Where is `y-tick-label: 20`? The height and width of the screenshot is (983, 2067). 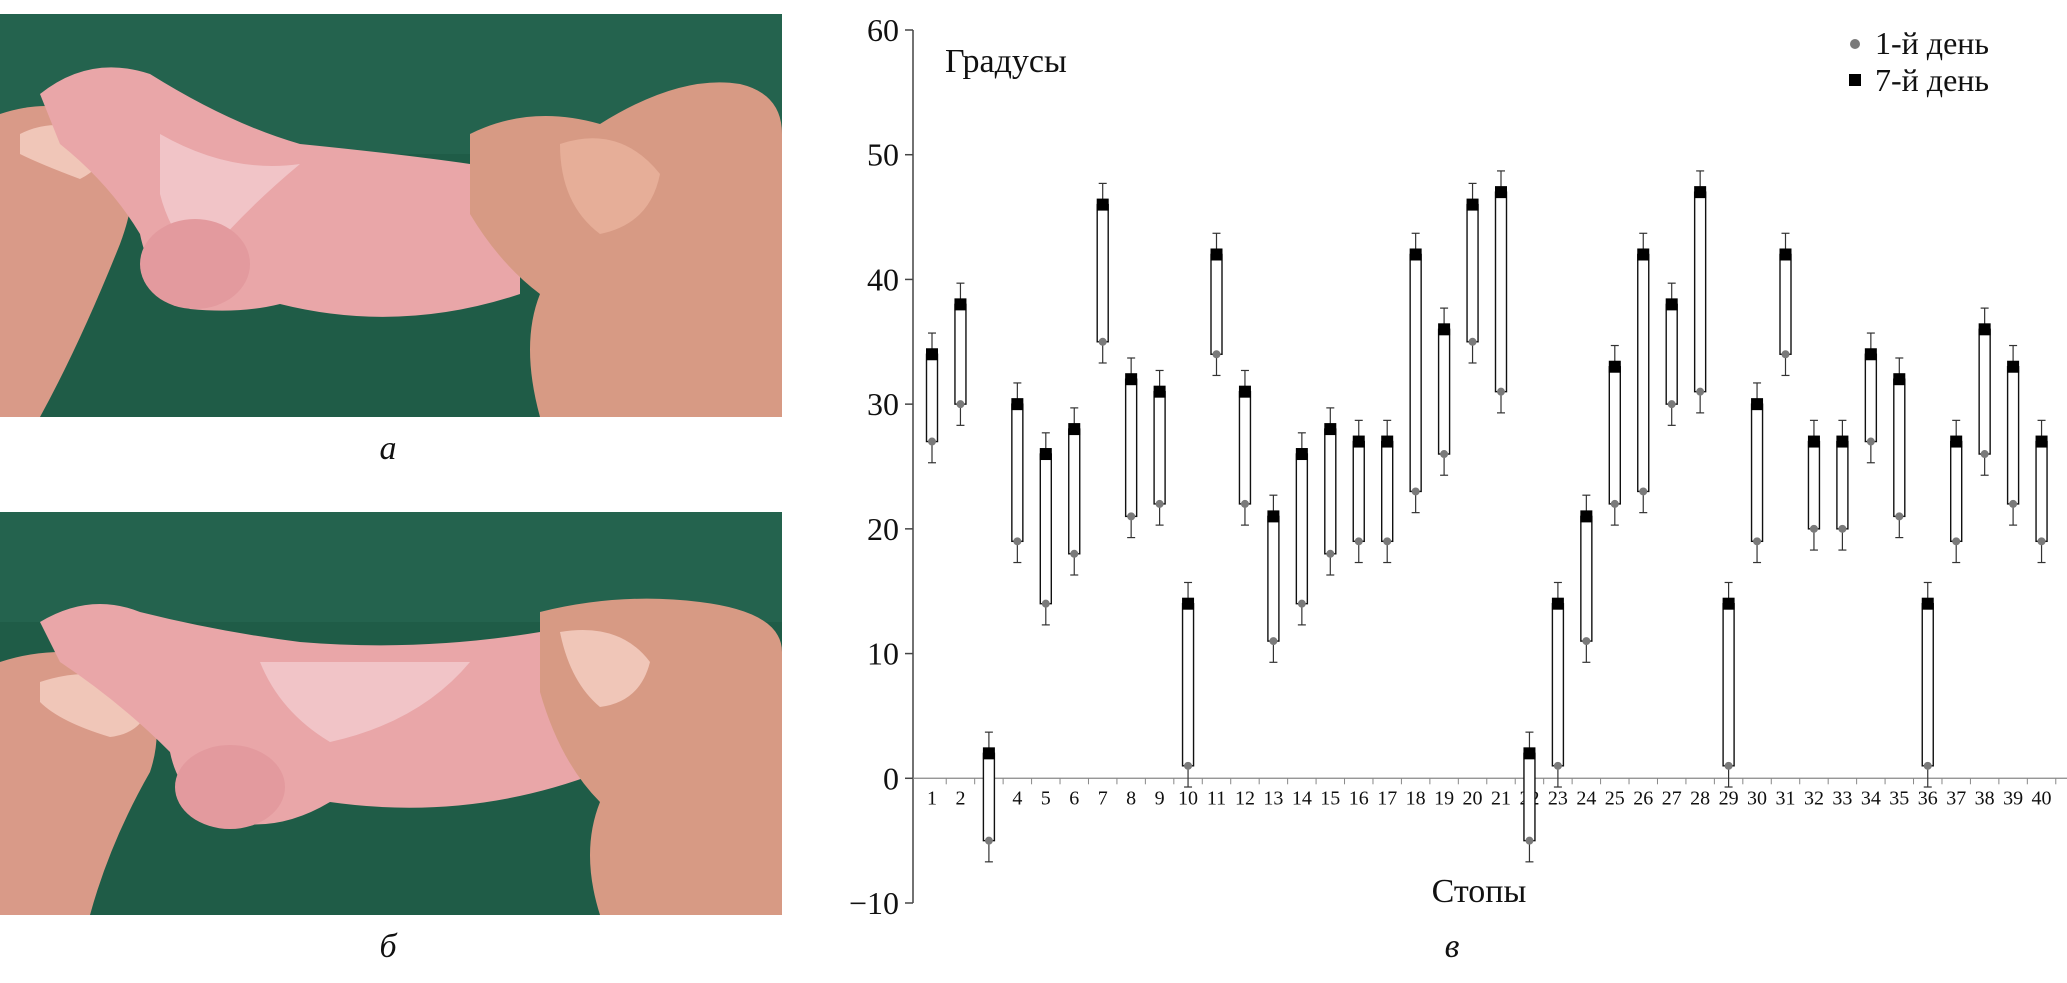
y-tick-label: 20 is located at coordinates (883, 529).